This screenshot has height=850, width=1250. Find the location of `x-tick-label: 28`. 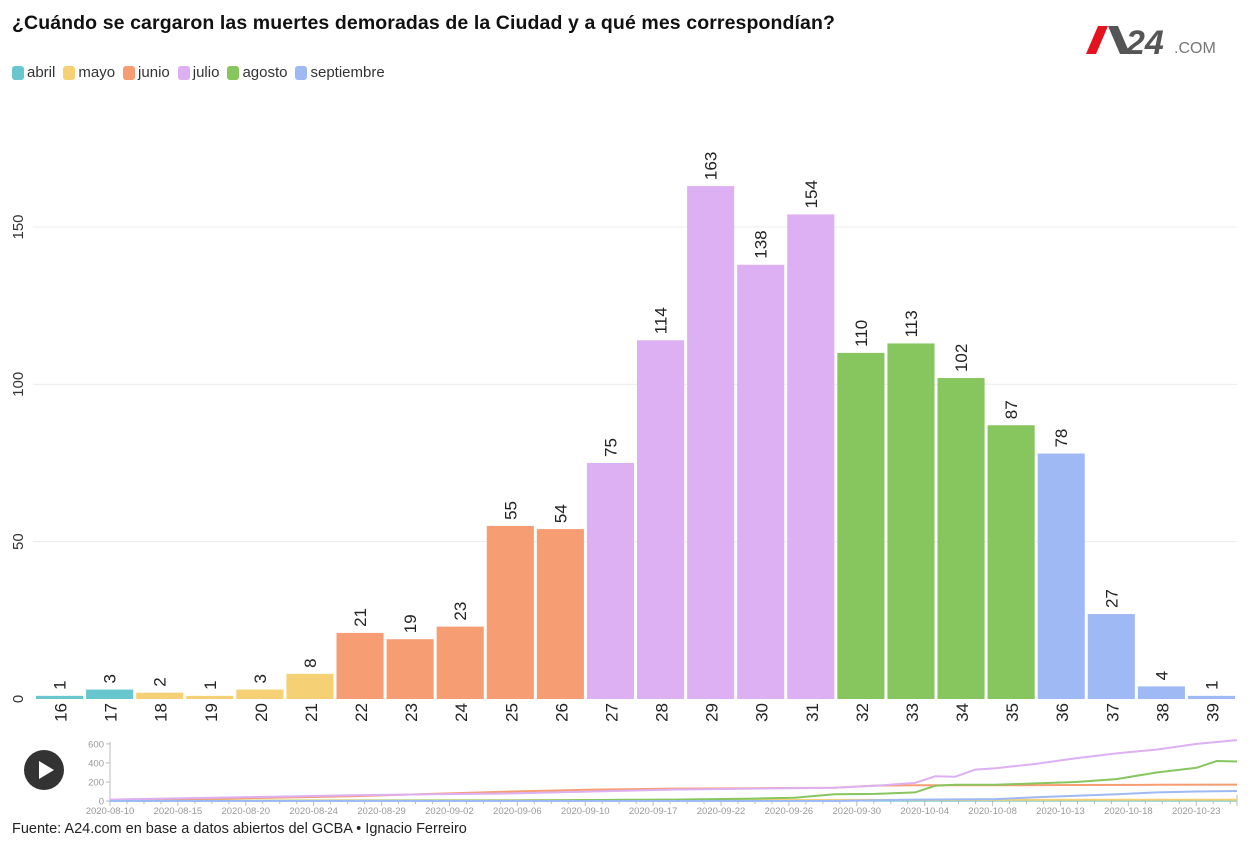

x-tick-label: 28 is located at coordinates (662, 712).